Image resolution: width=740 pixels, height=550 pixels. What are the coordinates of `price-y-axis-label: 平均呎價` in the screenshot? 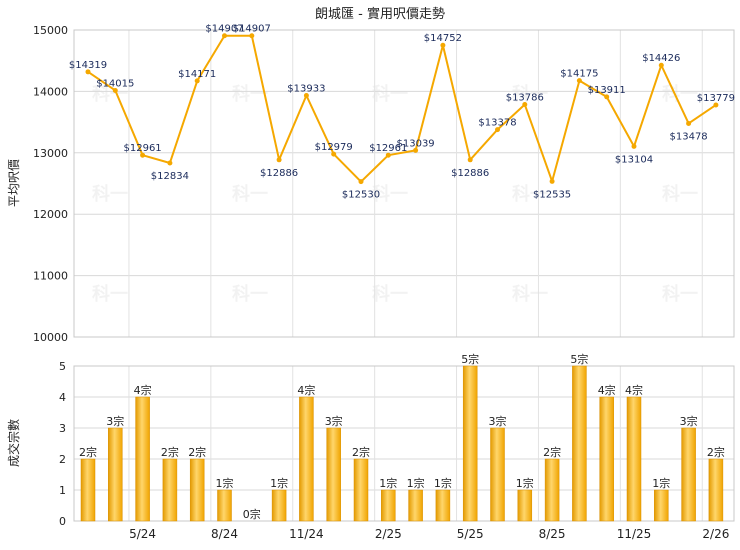 It's located at (14, 183).